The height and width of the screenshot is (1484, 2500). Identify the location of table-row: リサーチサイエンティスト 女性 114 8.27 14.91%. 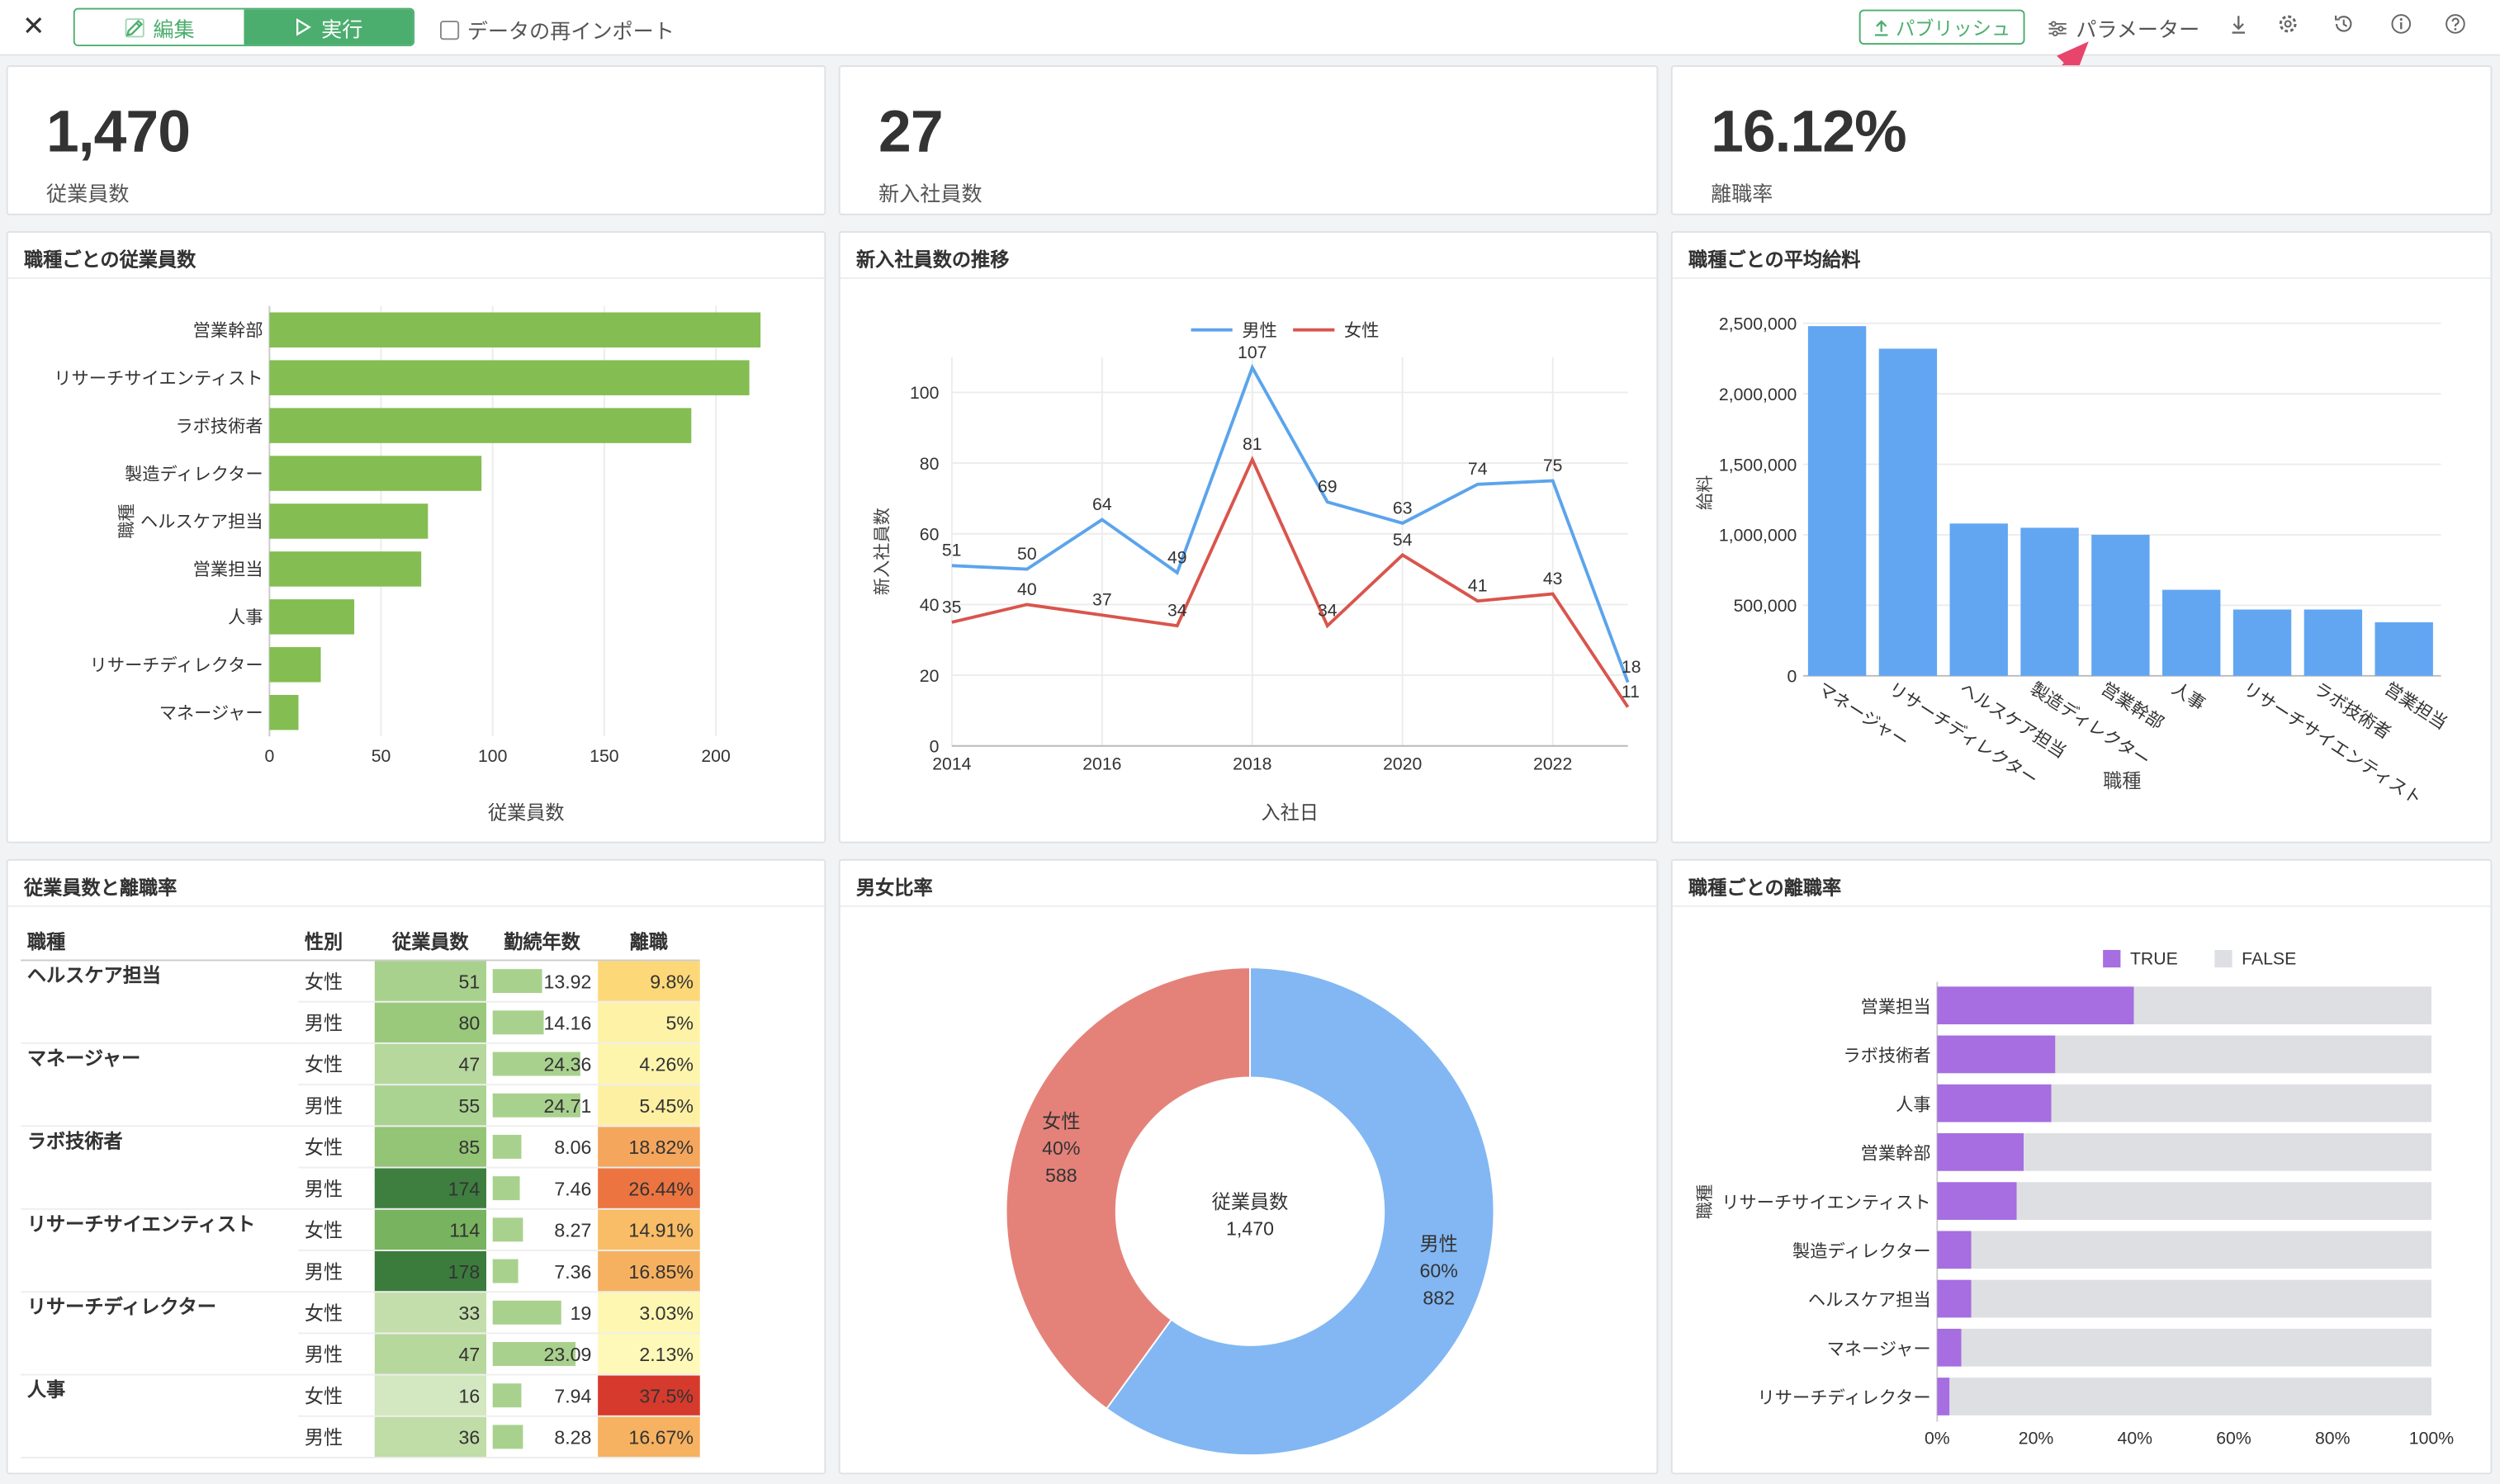
(360, 1250).